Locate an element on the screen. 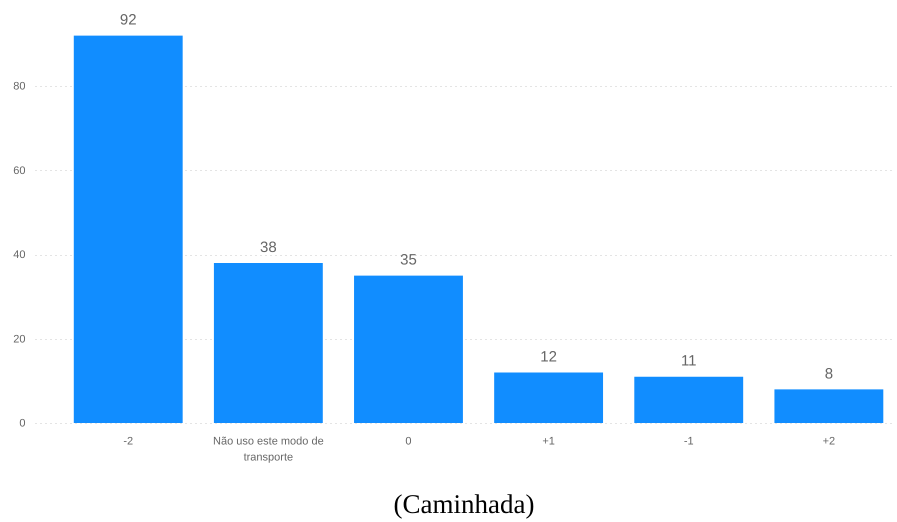 This screenshot has width=897, height=522. data-label: 92 is located at coordinates (128, 20).